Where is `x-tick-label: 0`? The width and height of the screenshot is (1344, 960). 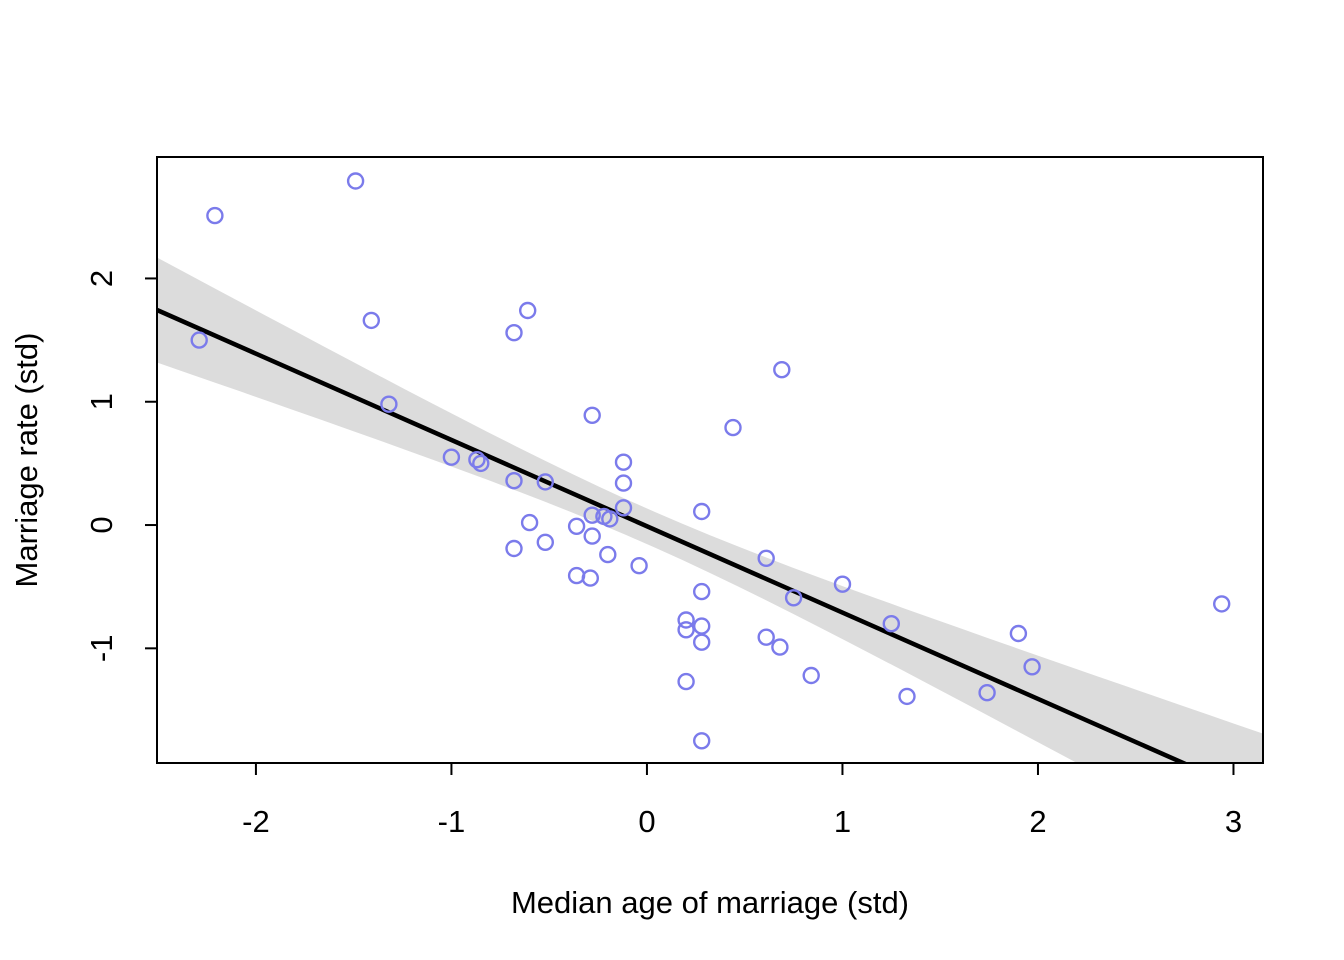 x-tick-label: 0 is located at coordinates (646, 821).